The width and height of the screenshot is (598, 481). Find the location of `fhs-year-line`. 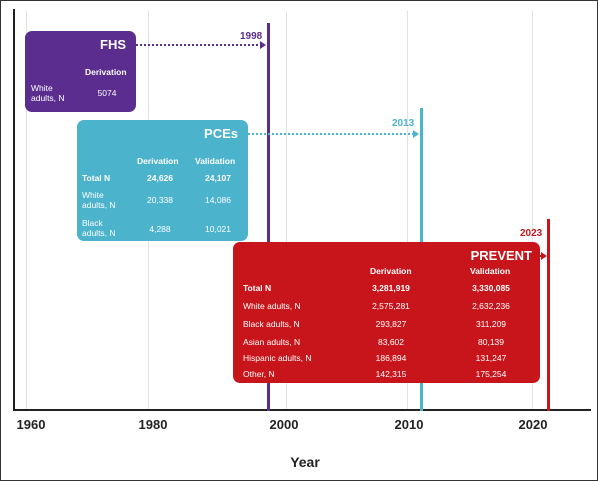

fhs-year-line is located at coordinates (268, 217).